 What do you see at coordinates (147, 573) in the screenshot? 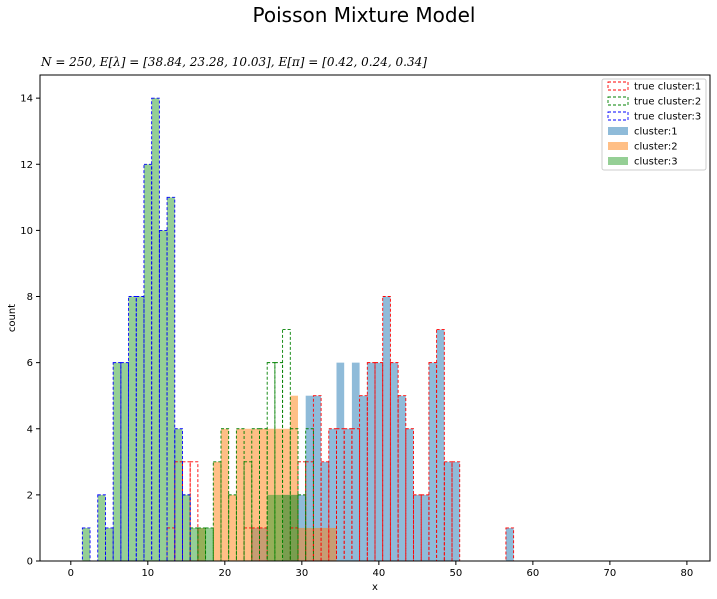
I see `x-tick-label: 10` at bounding box center [147, 573].